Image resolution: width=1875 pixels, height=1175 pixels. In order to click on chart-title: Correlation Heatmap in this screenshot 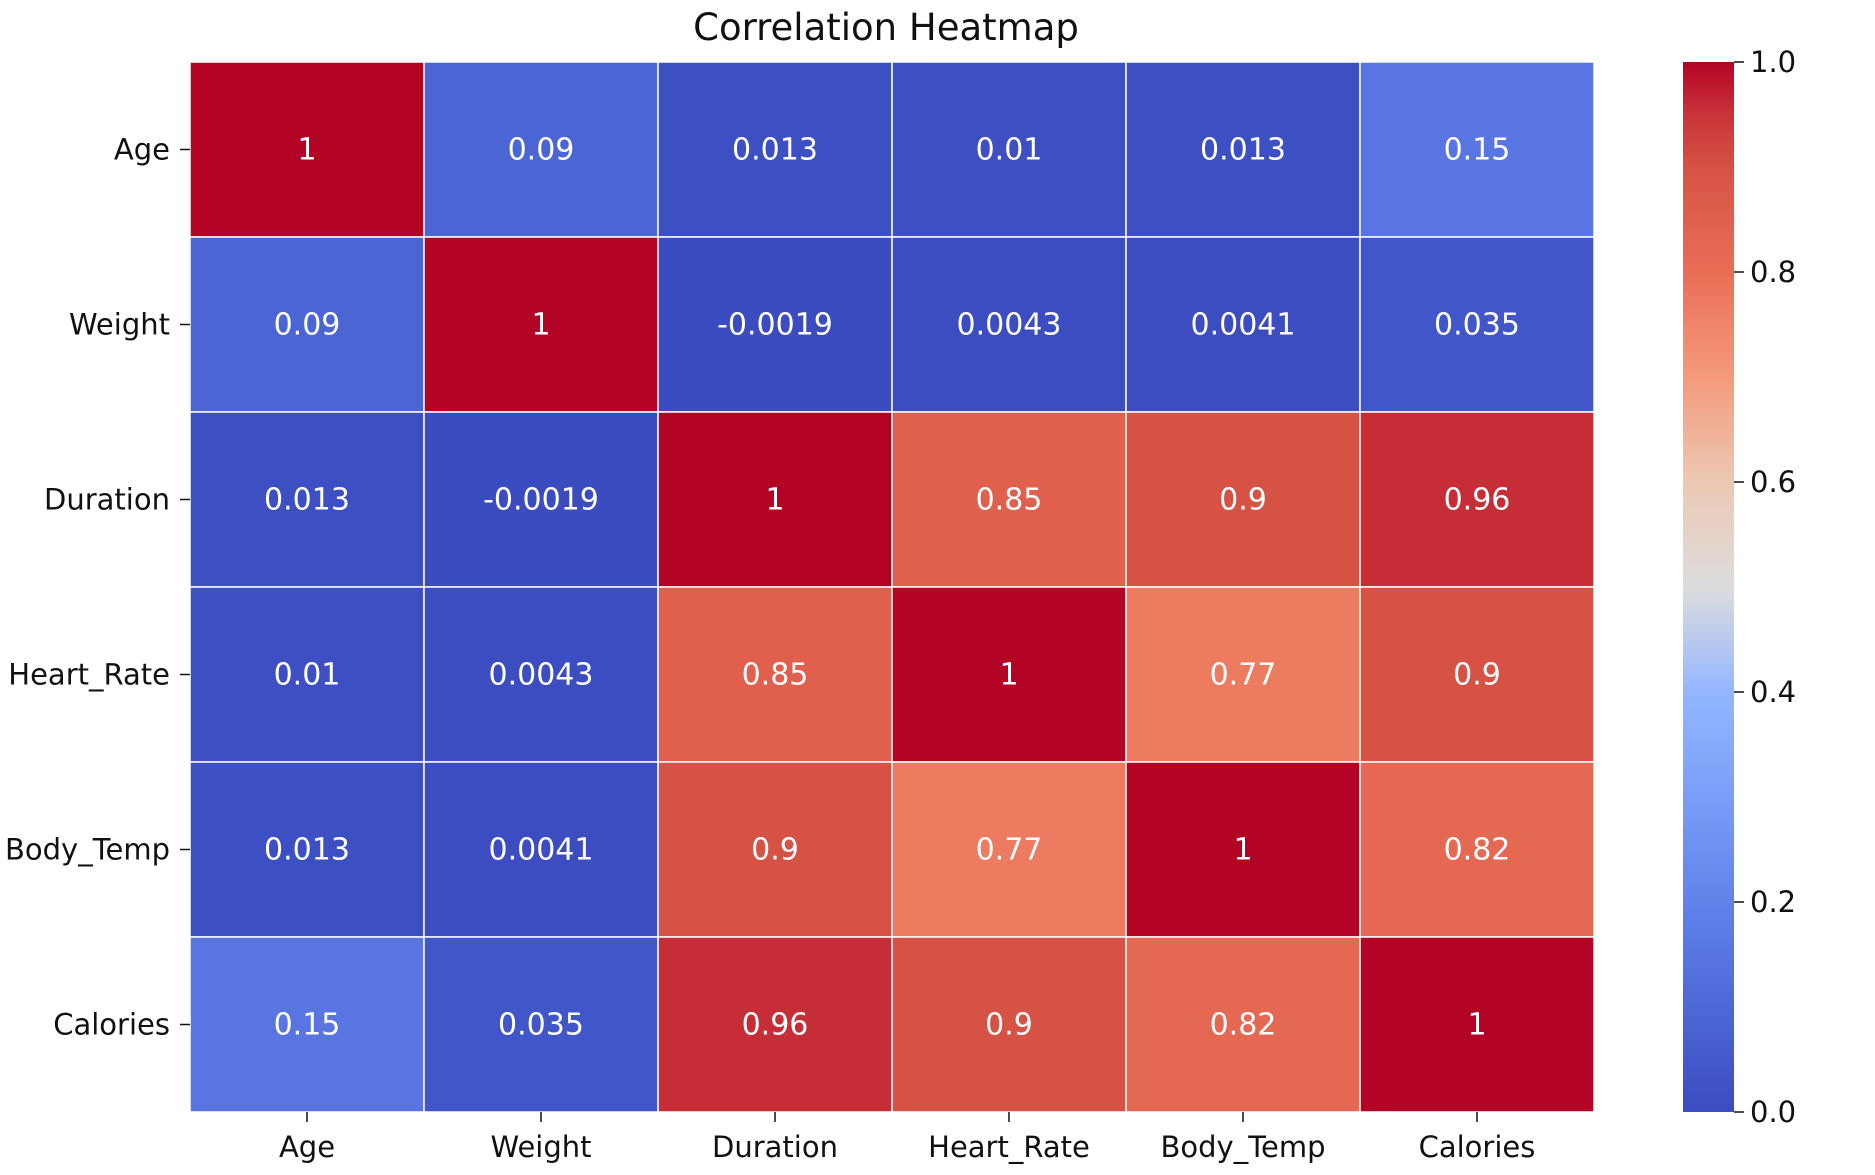, I will do `click(886, 27)`.